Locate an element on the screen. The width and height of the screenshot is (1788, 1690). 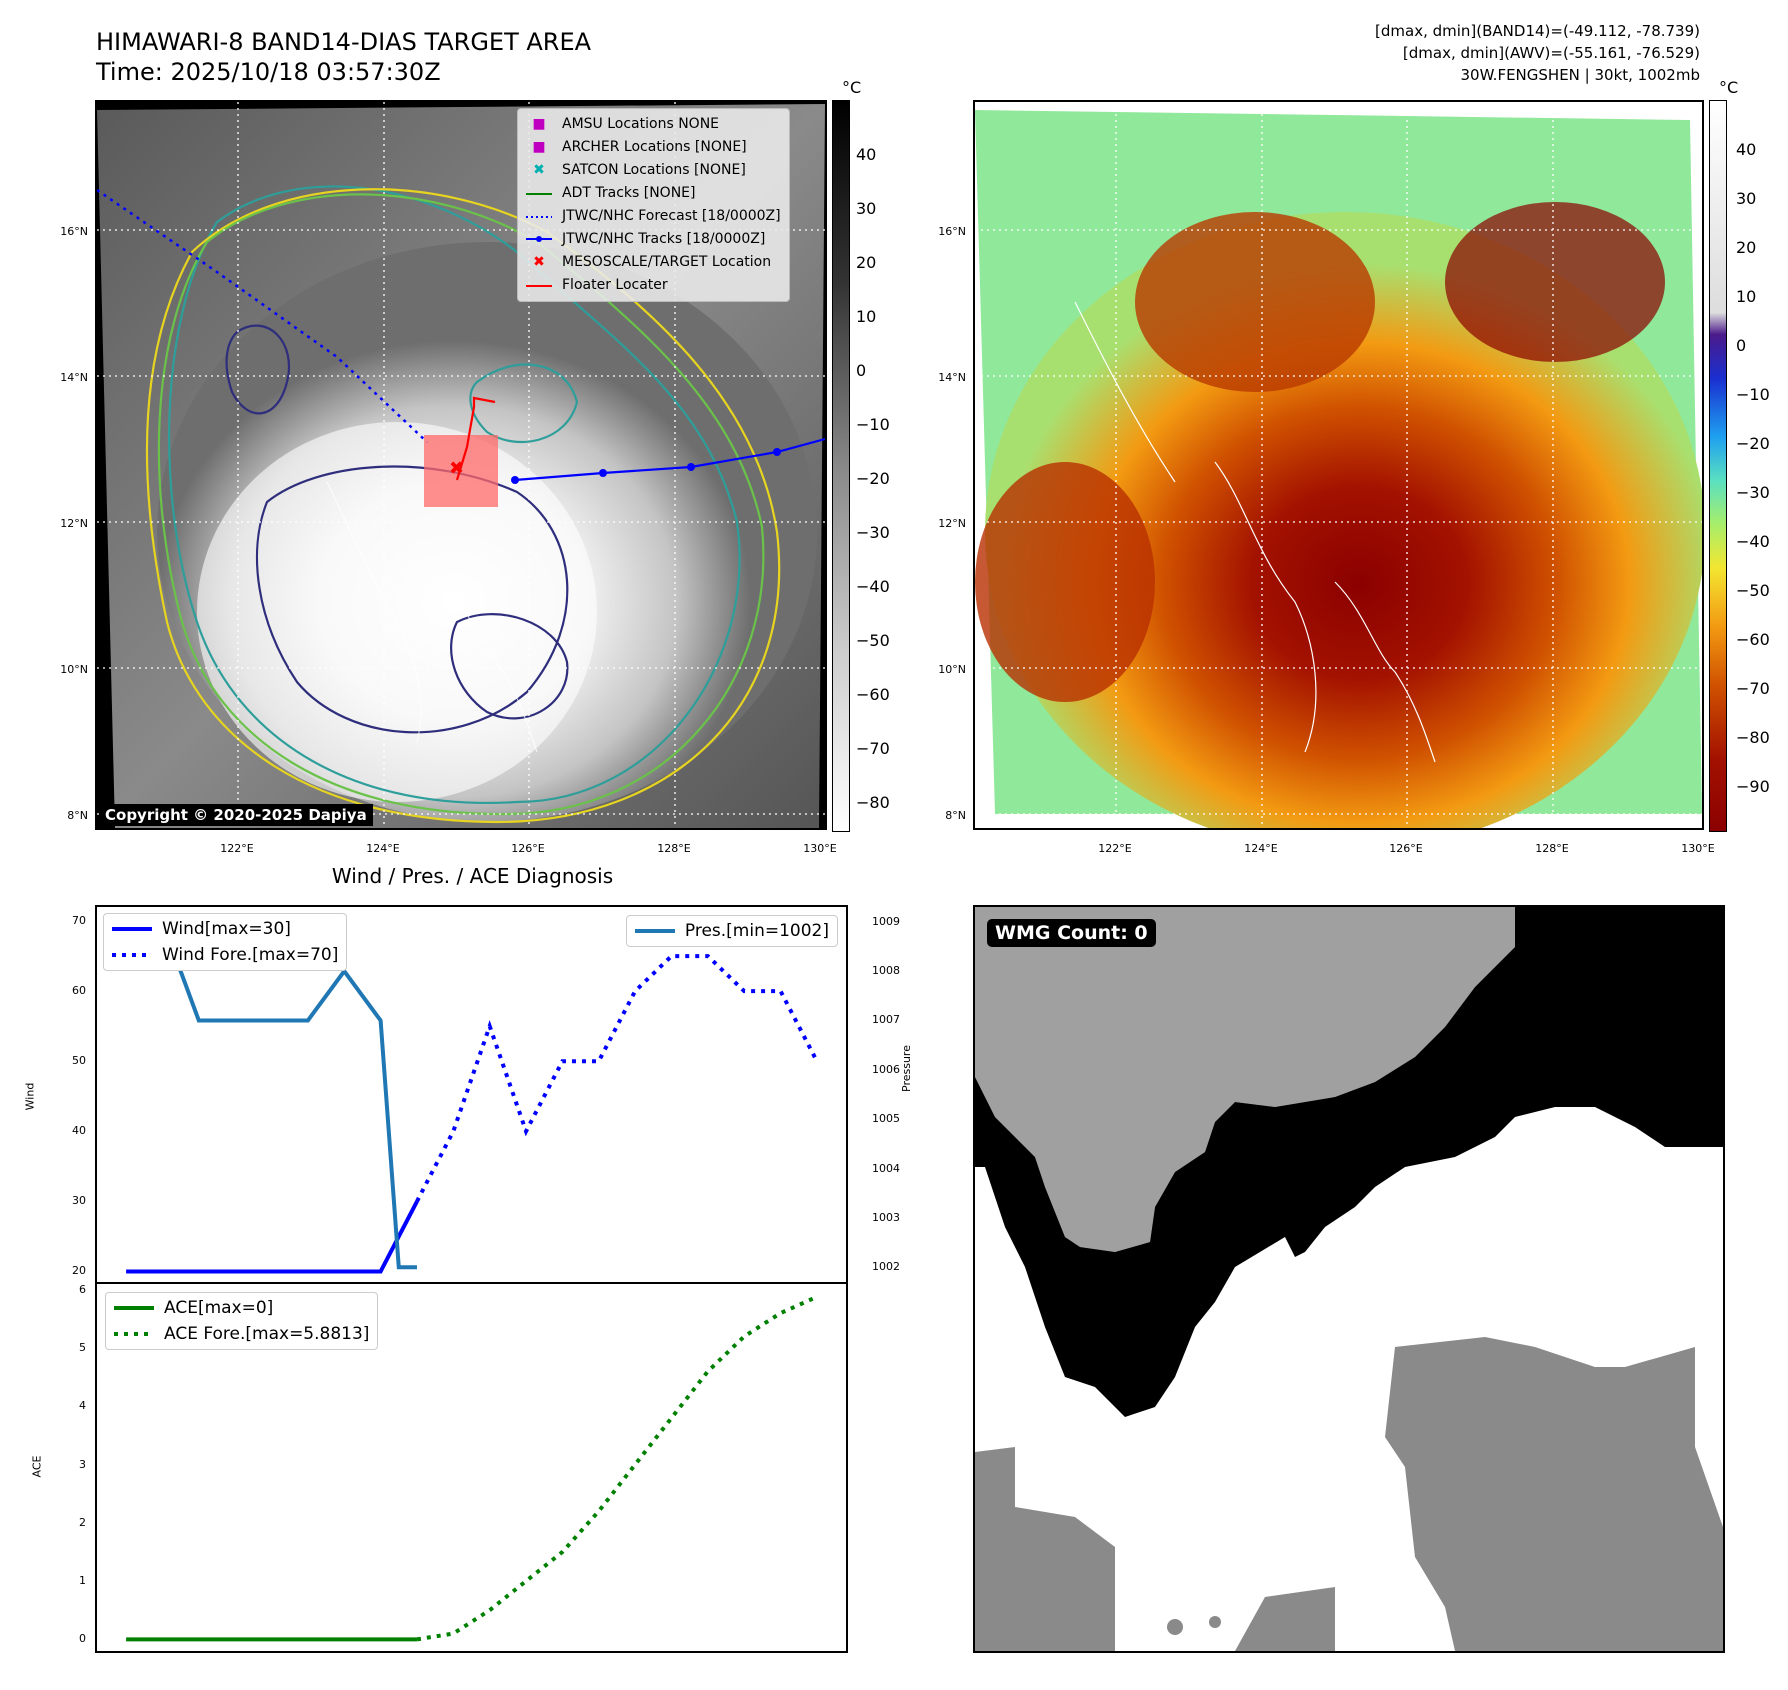
axis-tick-label: 3 is located at coordinates (82, 1464).